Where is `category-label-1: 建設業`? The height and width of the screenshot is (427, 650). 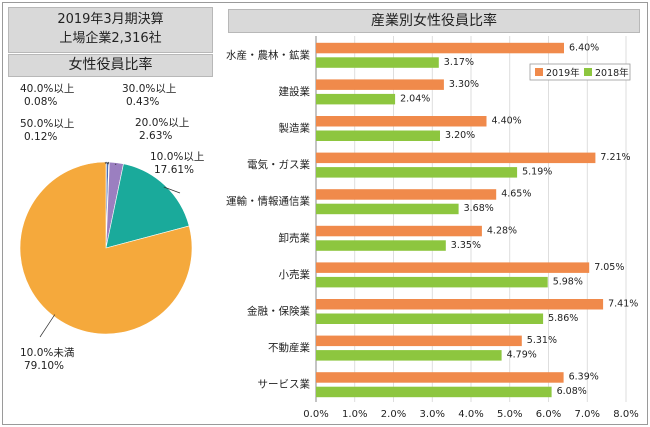 category-label-1: 建設業 is located at coordinates (295, 91).